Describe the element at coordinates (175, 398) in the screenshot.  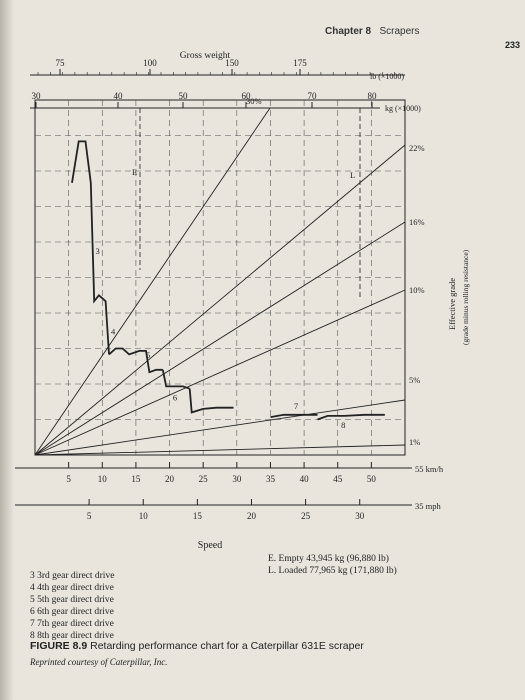
I see `gear-label: 6` at that location.